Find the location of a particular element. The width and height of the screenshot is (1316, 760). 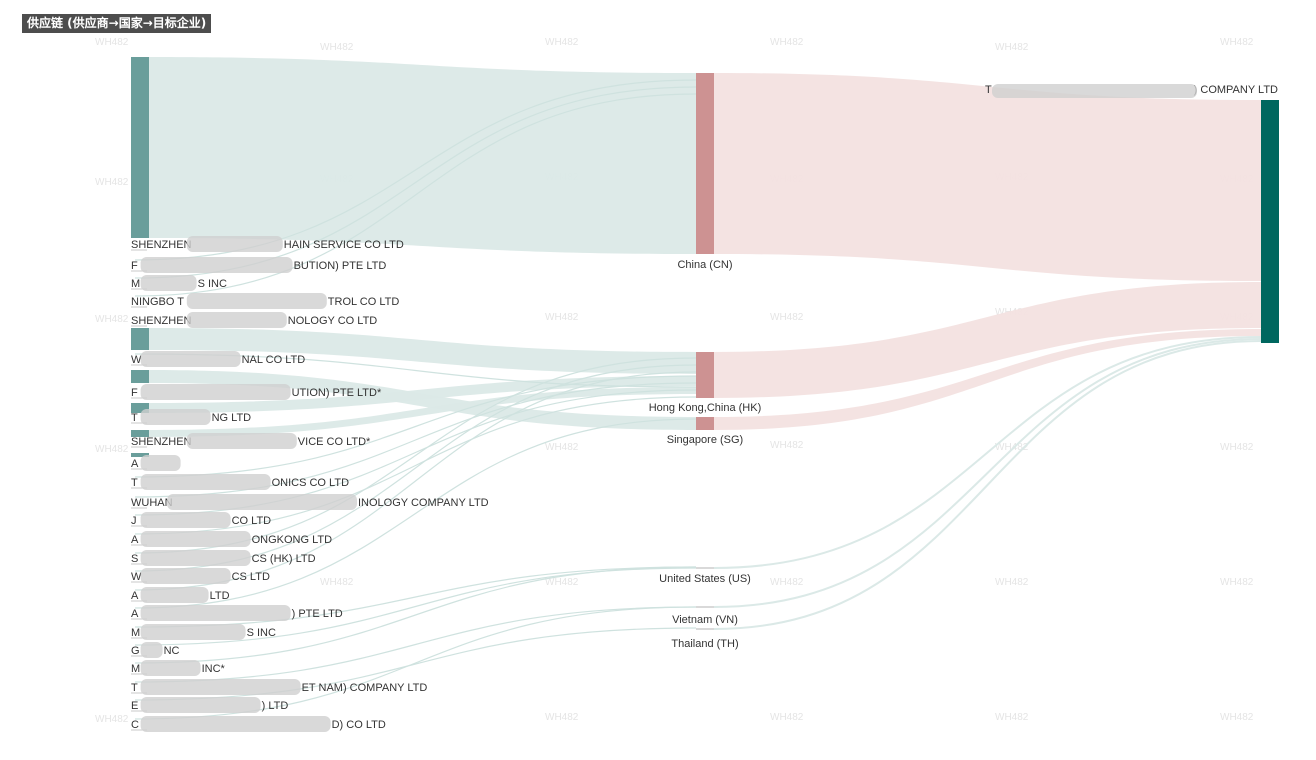

supplier-label-start: A is located at coordinates (135, 614).